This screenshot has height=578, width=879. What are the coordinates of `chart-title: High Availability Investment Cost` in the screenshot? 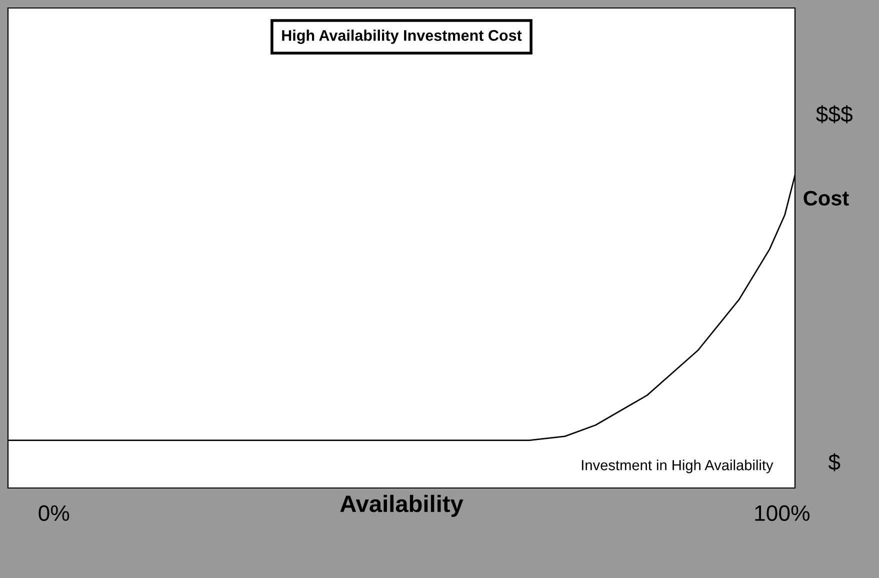 It's located at (402, 37).